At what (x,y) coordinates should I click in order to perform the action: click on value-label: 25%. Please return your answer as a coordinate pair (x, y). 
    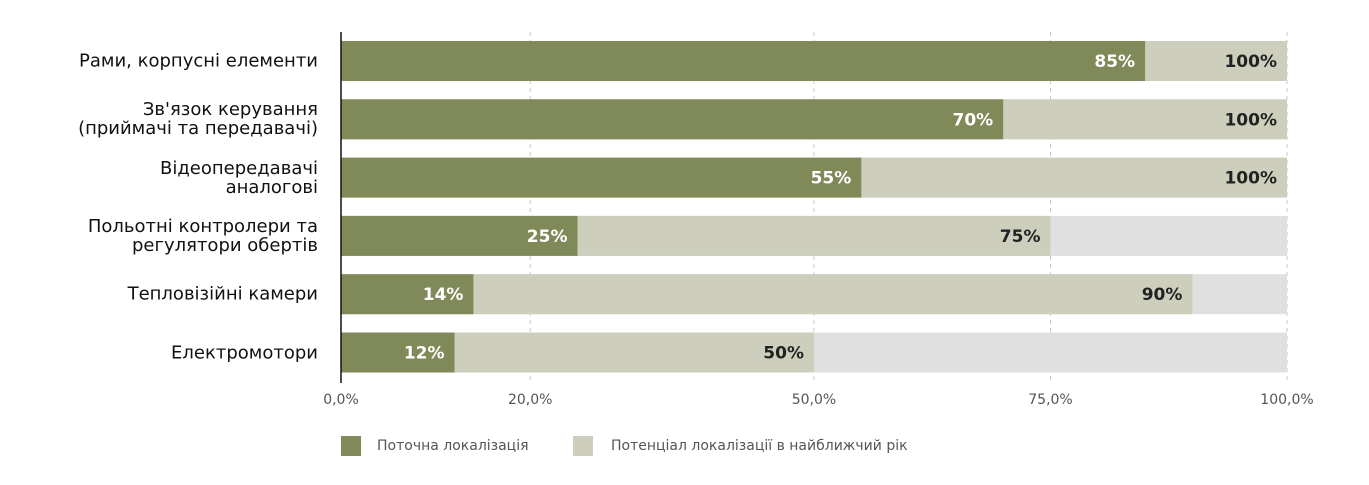
    Looking at the image, I should click on (547, 237).